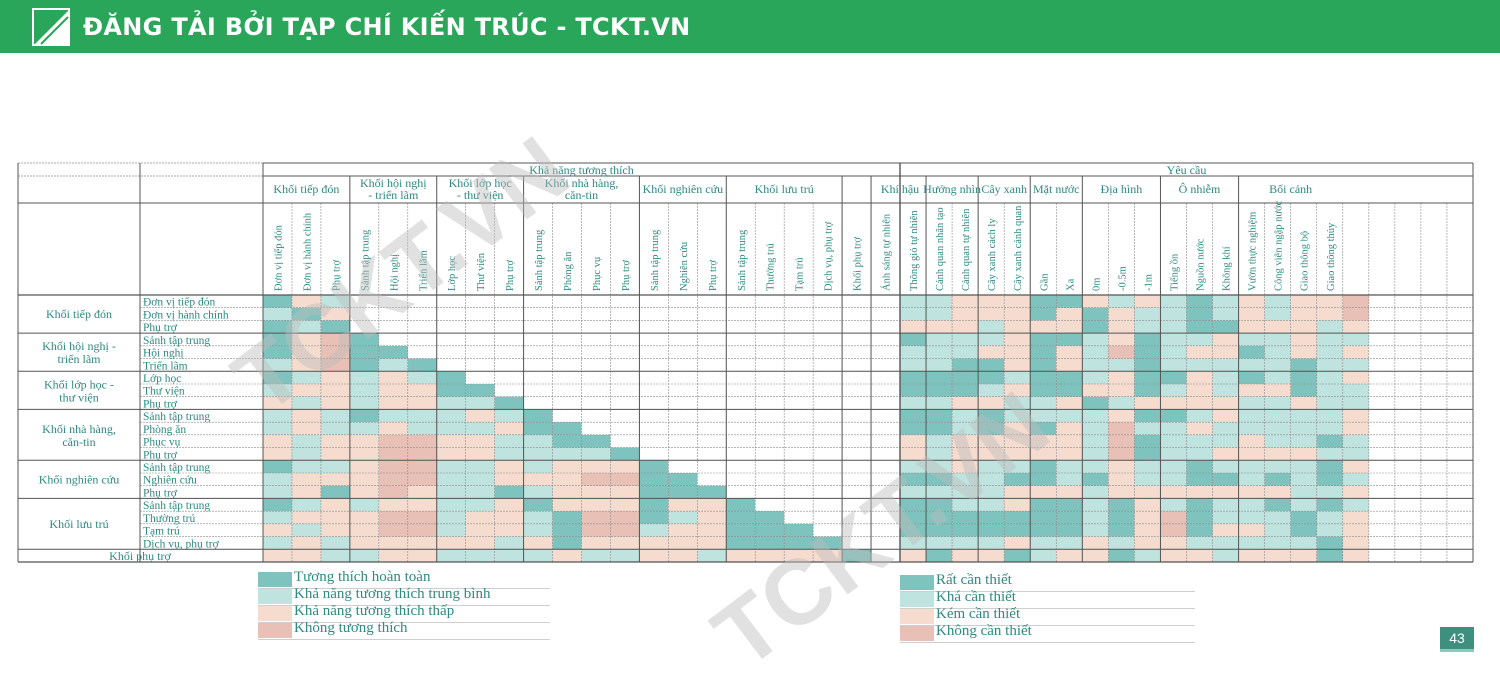  What do you see at coordinates (582, 183) in the screenshot?
I see `column-group-label: Khối nhà hàng,` at bounding box center [582, 183].